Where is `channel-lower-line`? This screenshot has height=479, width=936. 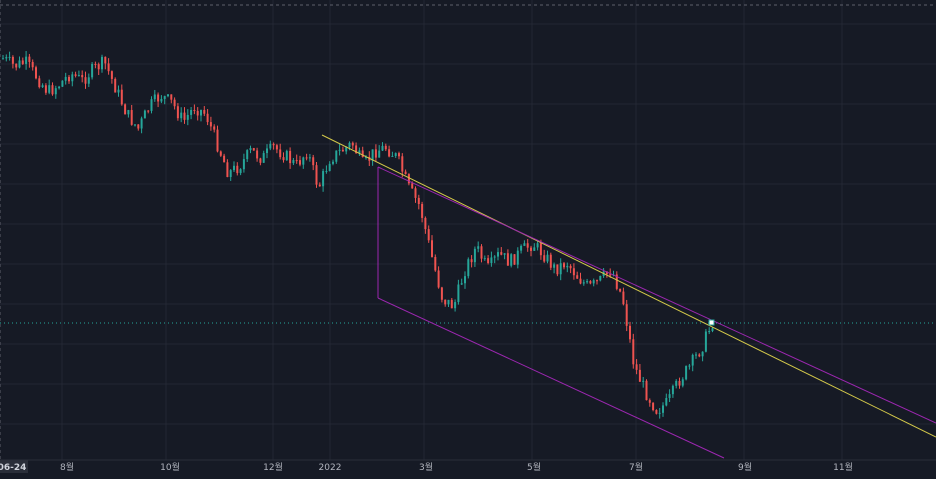
channel-lower-line is located at coordinates (551, 378).